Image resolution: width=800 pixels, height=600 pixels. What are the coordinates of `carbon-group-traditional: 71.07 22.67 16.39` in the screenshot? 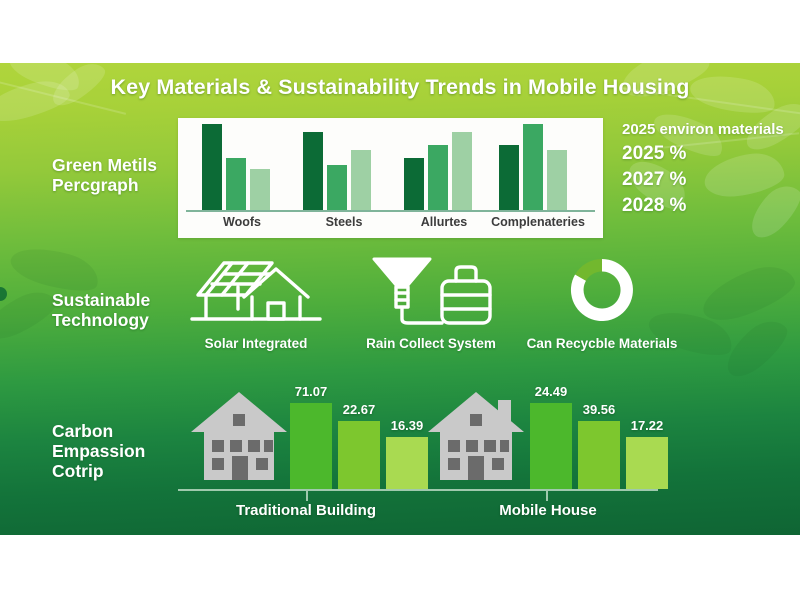 It's located at (307, 436).